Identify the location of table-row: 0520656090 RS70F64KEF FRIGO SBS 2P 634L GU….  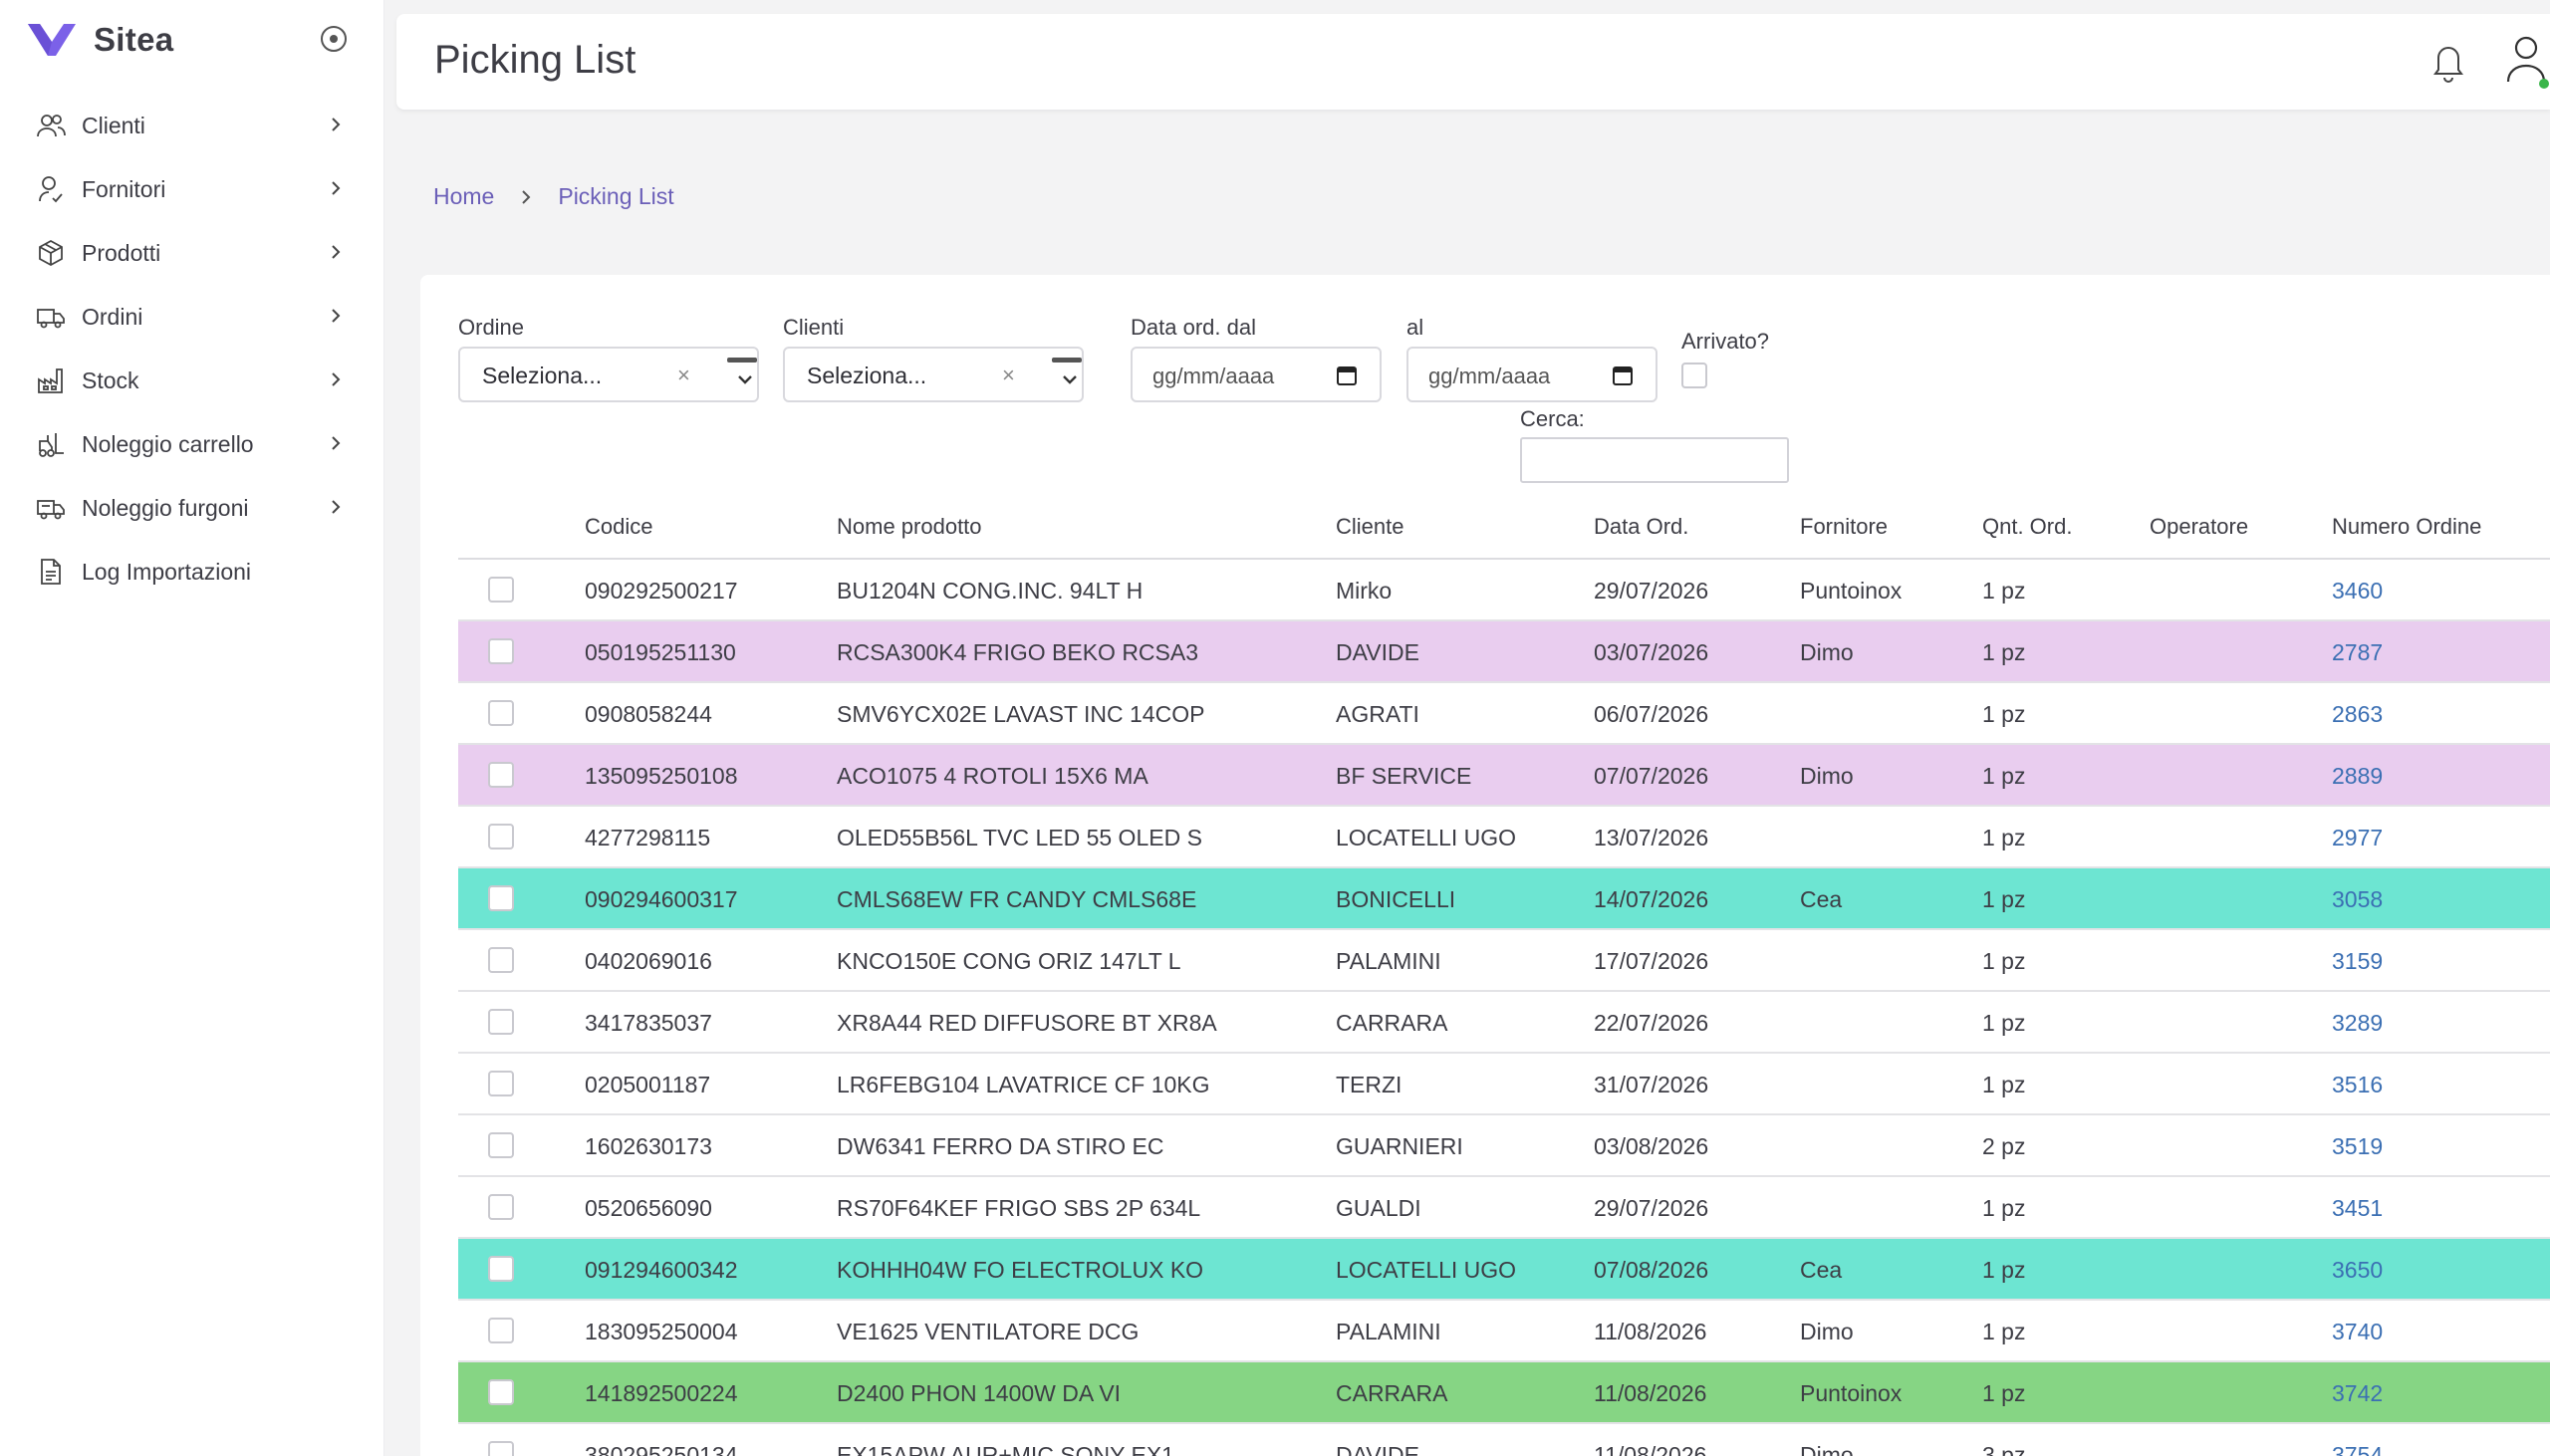
(1504, 1208).